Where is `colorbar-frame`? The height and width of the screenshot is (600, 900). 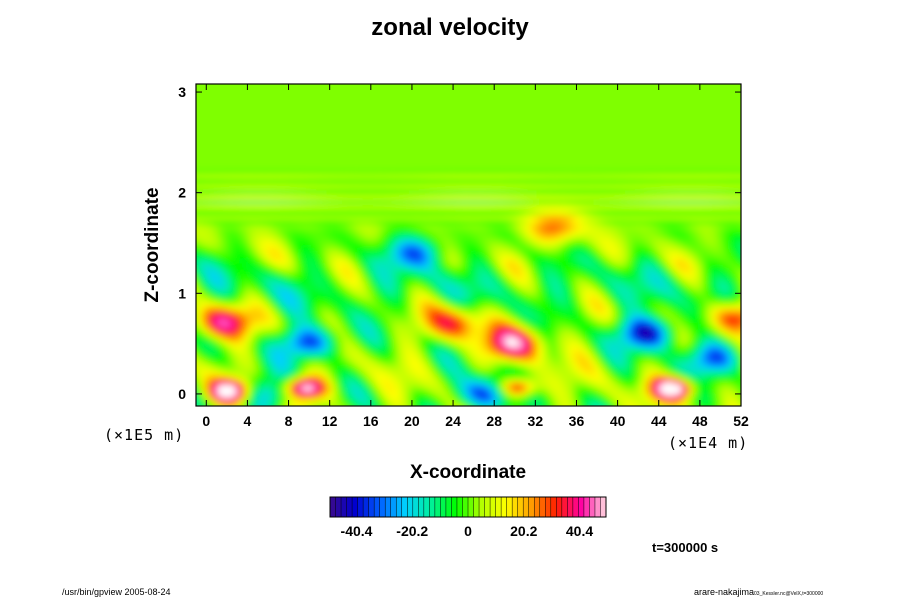
colorbar-frame is located at coordinates (468, 507).